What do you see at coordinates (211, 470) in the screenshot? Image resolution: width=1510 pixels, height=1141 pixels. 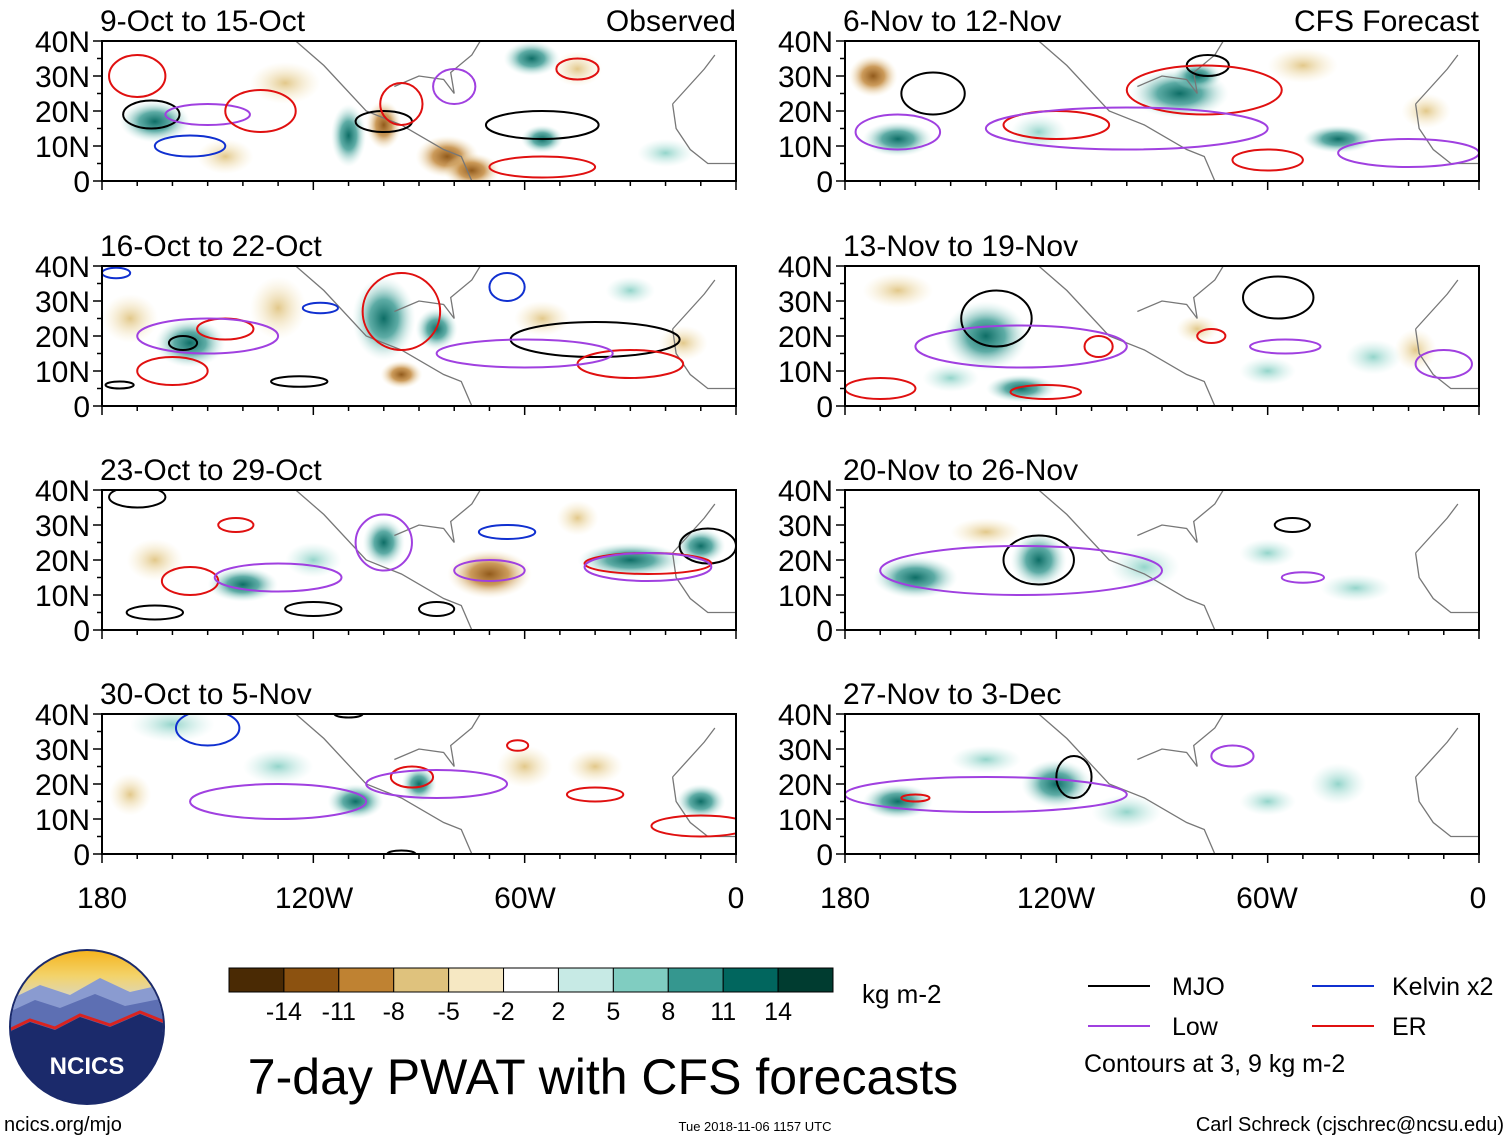 I see `panel-title: 23-Oct to 29-Oct` at bounding box center [211, 470].